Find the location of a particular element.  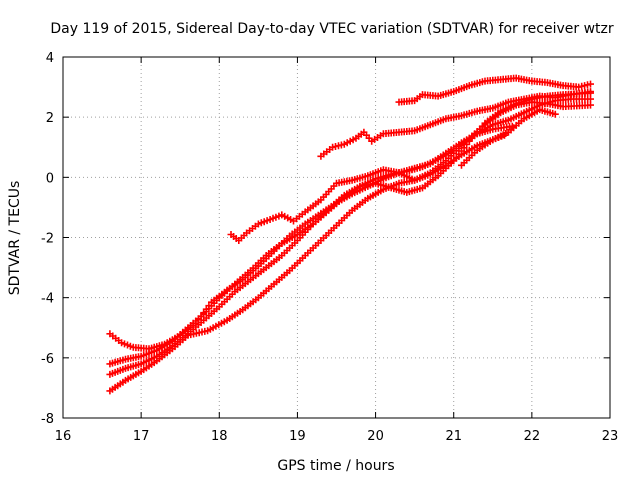

y-tick-label: -8 is located at coordinates (47, 419).